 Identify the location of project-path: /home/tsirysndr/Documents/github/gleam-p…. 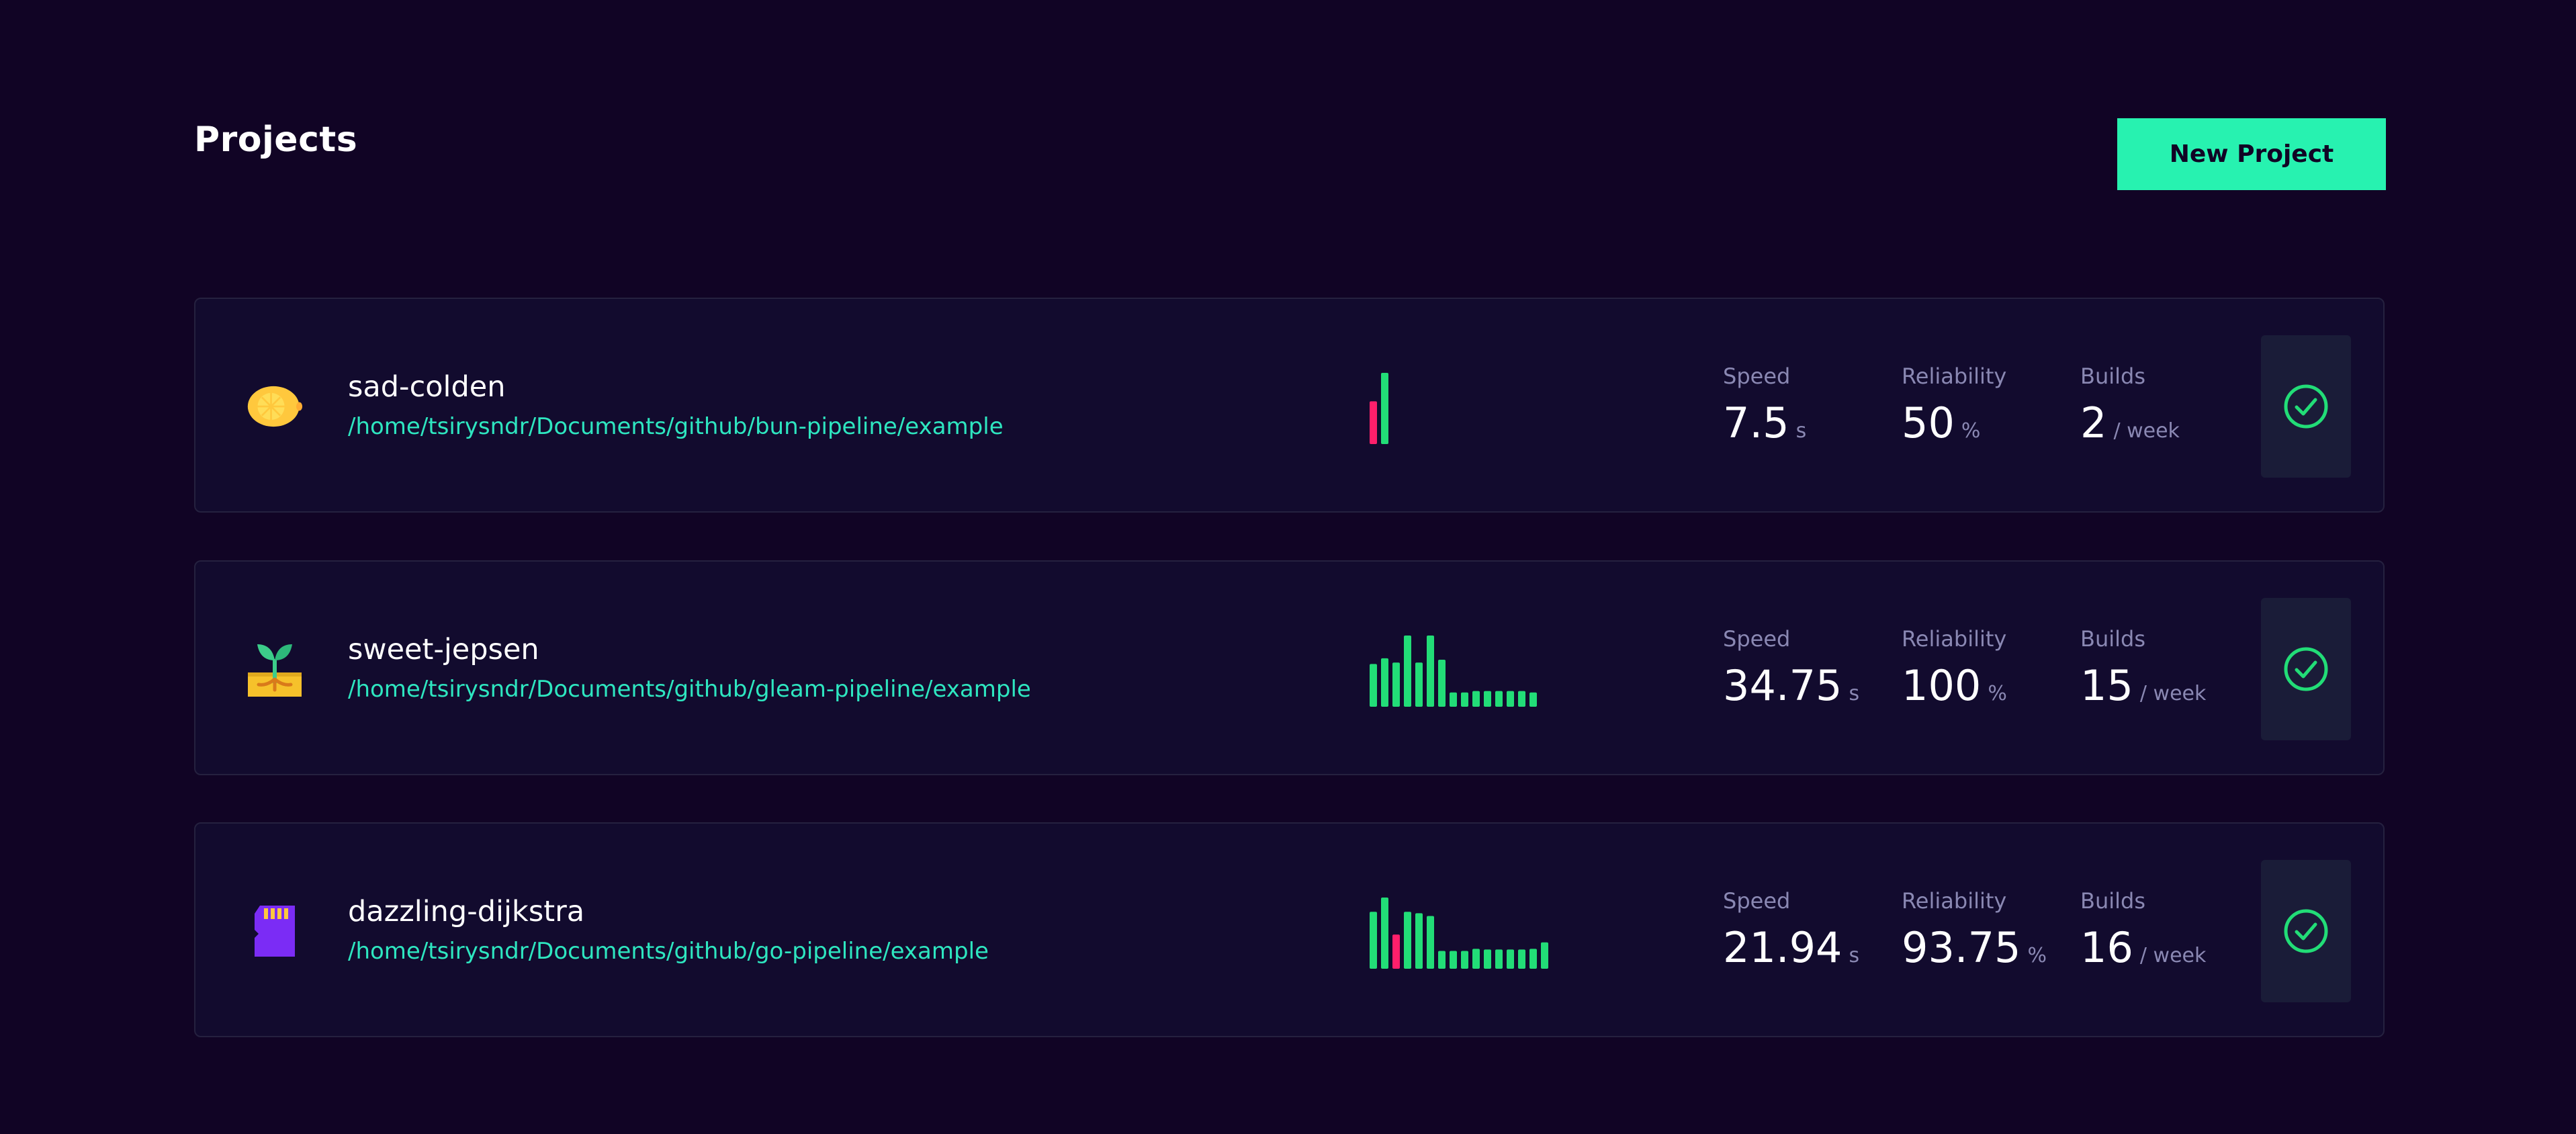
(690, 690).